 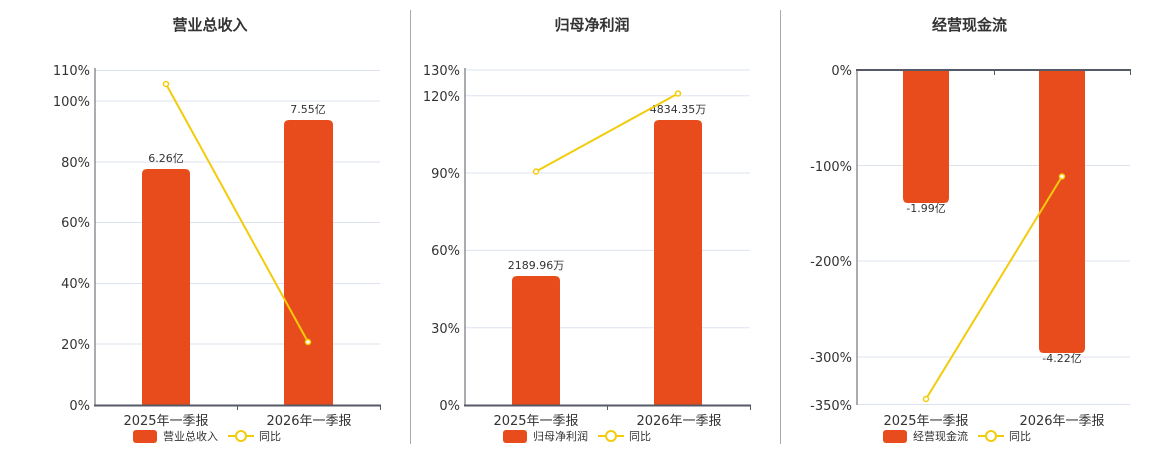 I want to click on y-axis-labels: 130% 120% 90% 60% 30% 0%, so click(x=441, y=239).